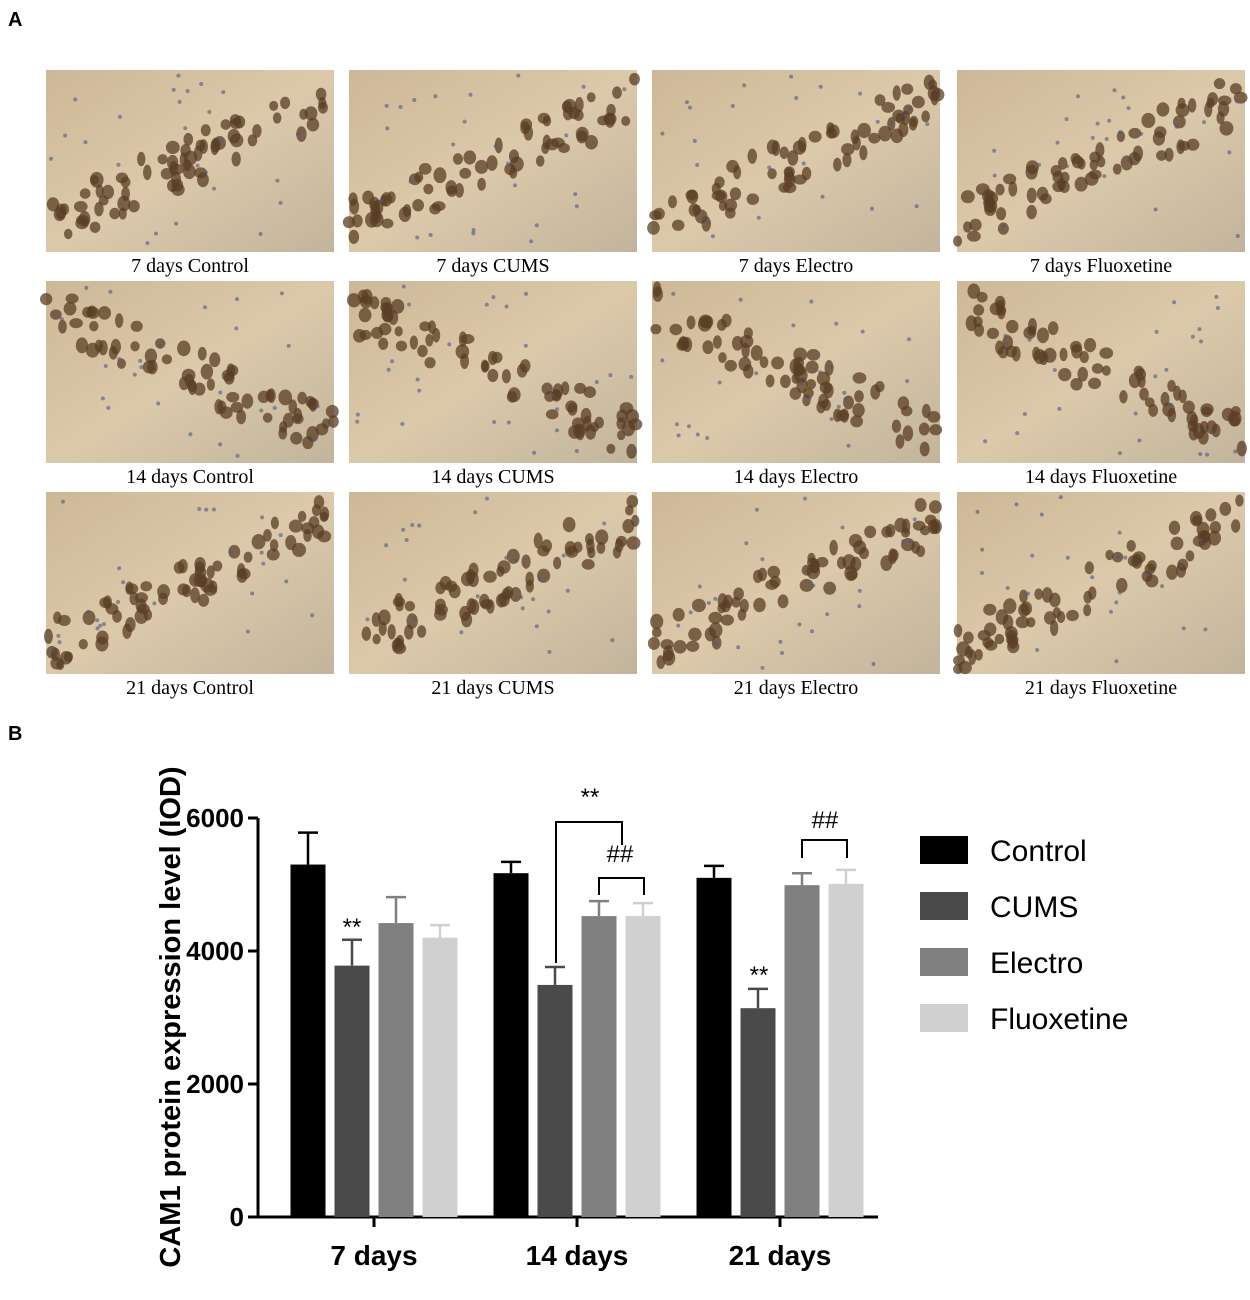 The width and height of the screenshot is (1250, 1300). What do you see at coordinates (796, 583) in the screenshot?
I see `micrograph-bg` at bounding box center [796, 583].